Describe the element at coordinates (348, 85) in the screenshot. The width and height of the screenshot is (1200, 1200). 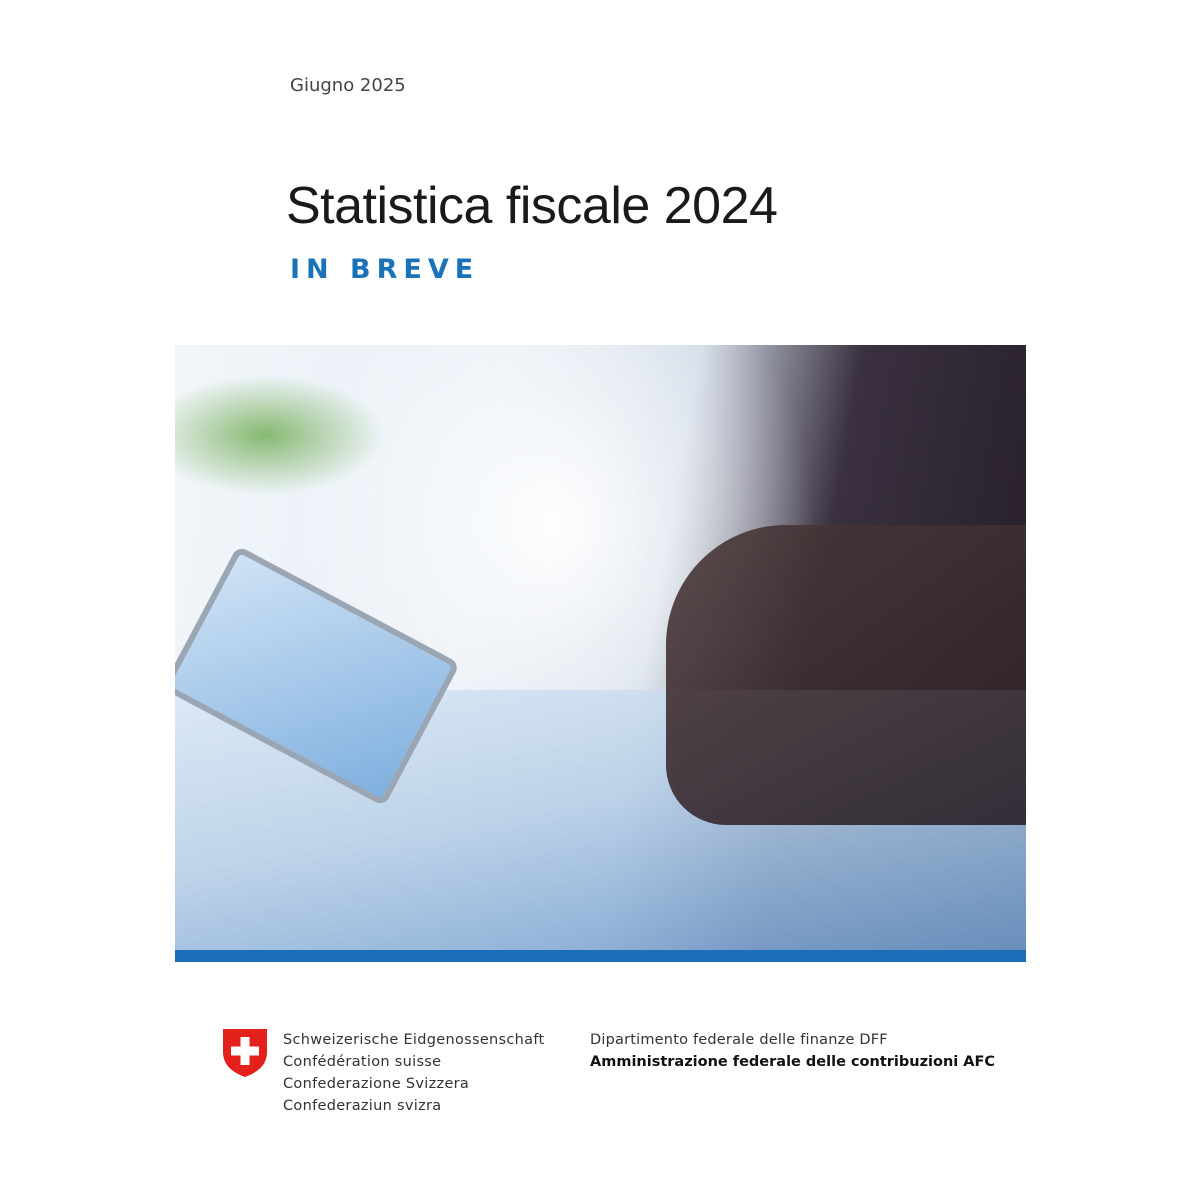
I see `publication-date: Giugno 2025` at that location.